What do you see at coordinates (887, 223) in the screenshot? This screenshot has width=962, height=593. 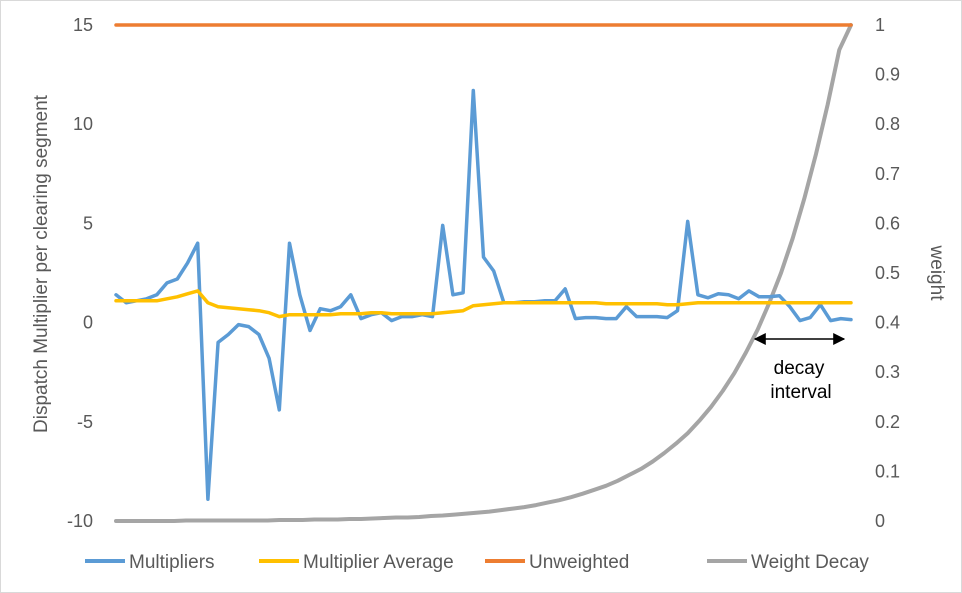 I see `right-tick-label: 0.6` at bounding box center [887, 223].